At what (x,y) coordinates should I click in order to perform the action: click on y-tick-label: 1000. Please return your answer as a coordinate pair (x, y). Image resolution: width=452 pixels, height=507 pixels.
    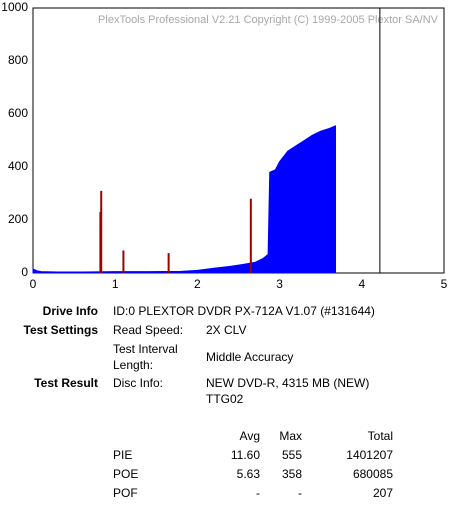
    Looking at the image, I should click on (14, 7).